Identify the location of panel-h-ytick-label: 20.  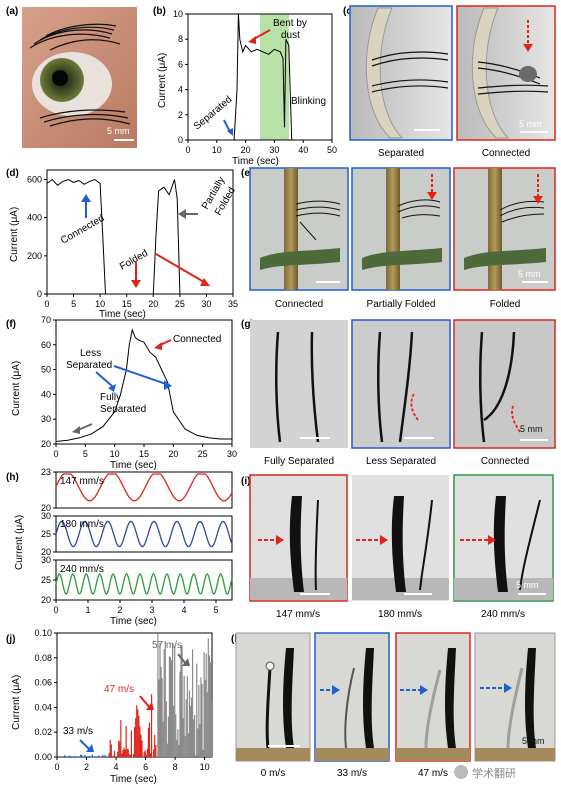
(46, 508).